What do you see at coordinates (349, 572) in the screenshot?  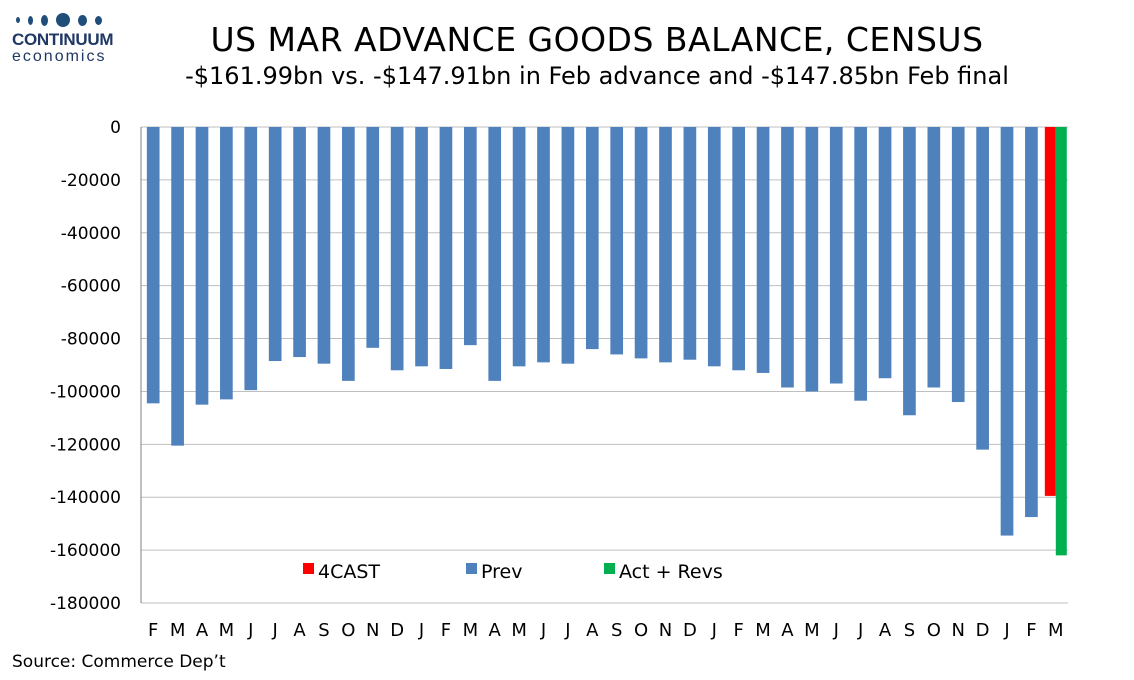 I see `legend-label: 4CAST` at bounding box center [349, 572].